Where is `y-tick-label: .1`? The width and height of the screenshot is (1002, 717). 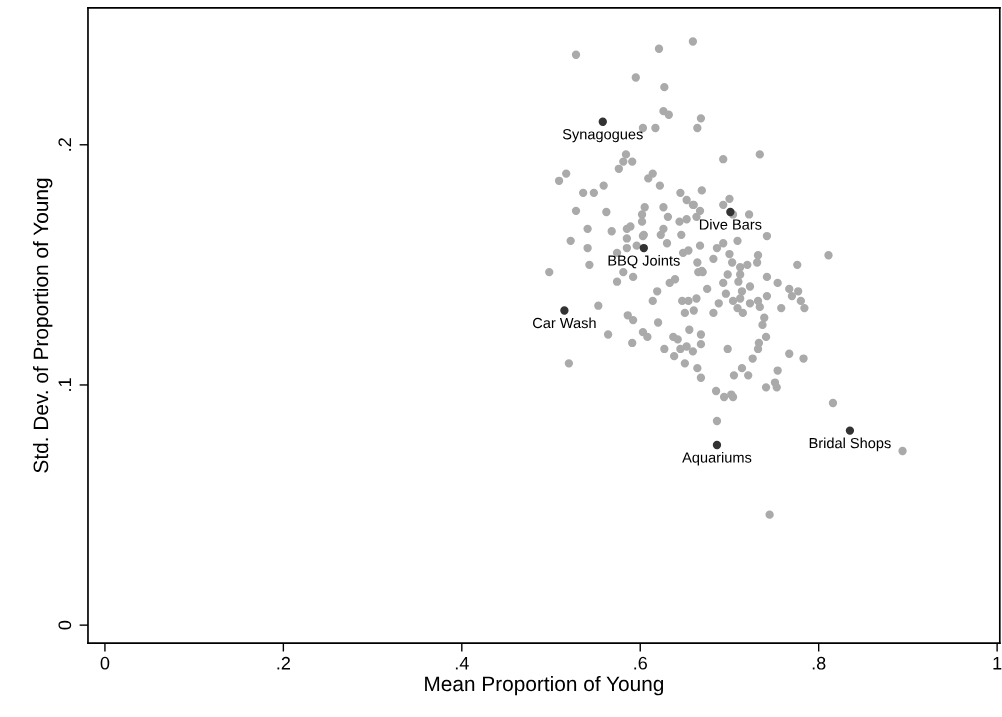 y-tick-label: .1 is located at coordinates (65, 384).